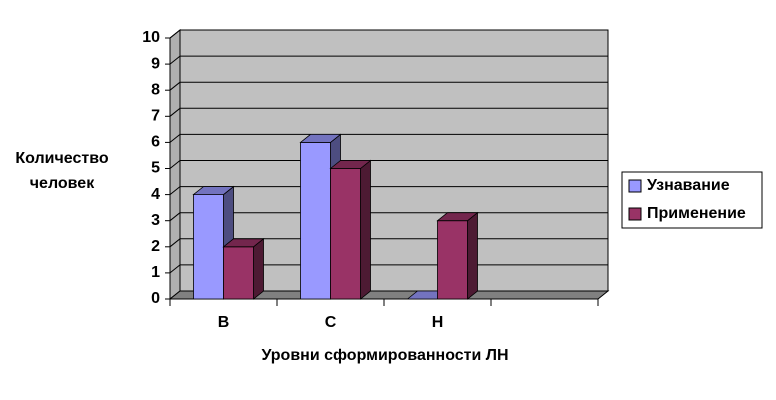 Image resolution: width=776 pixels, height=400 pixels. Describe the element at coordinates (151, 37) in the screenshot. I see `y-tick-label: 10` at that location.